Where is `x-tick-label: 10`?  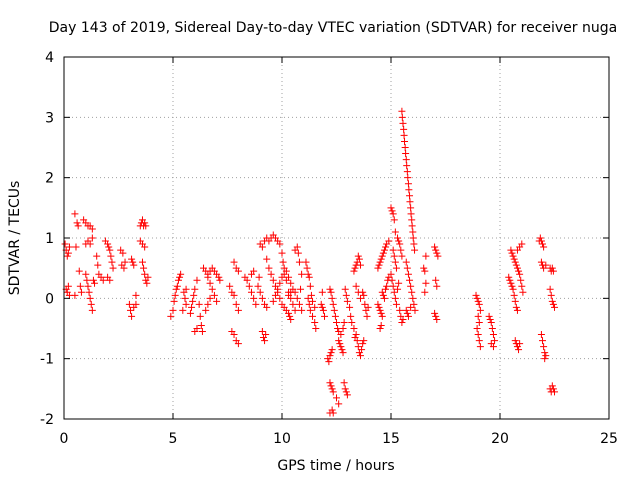
x-tick-label: 10 is located at coordinates (282, 439).